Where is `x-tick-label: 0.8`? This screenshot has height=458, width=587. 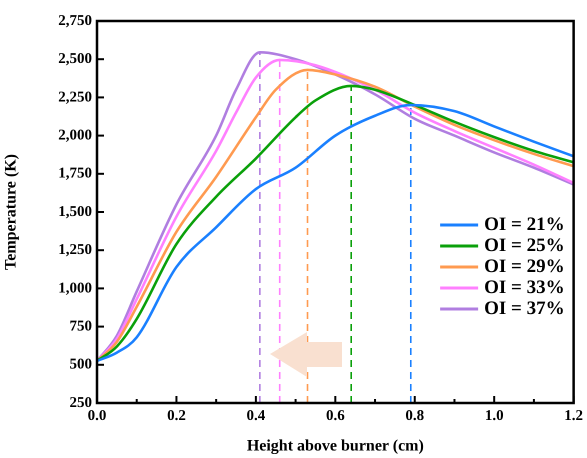
x-tick-label: 0.8 is located at coordinates (414, 416).